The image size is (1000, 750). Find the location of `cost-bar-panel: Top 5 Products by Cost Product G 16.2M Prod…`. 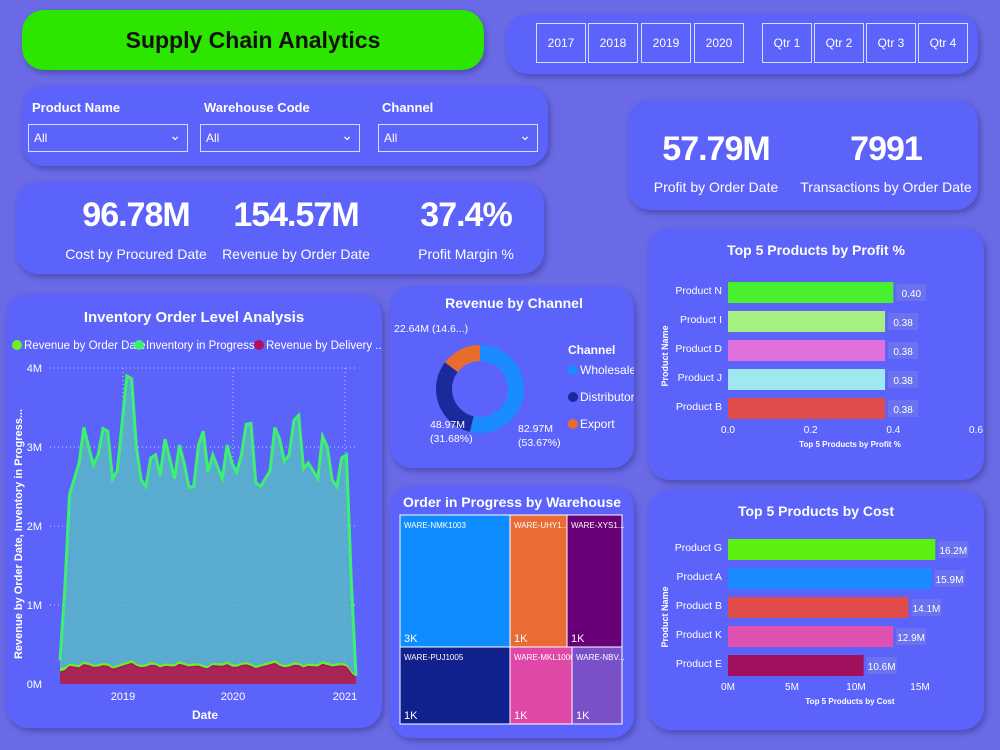

cost-bar-panel: Top 5 Products by Cost Product G 16.2M Prod… is located at coordinates (816, 610).